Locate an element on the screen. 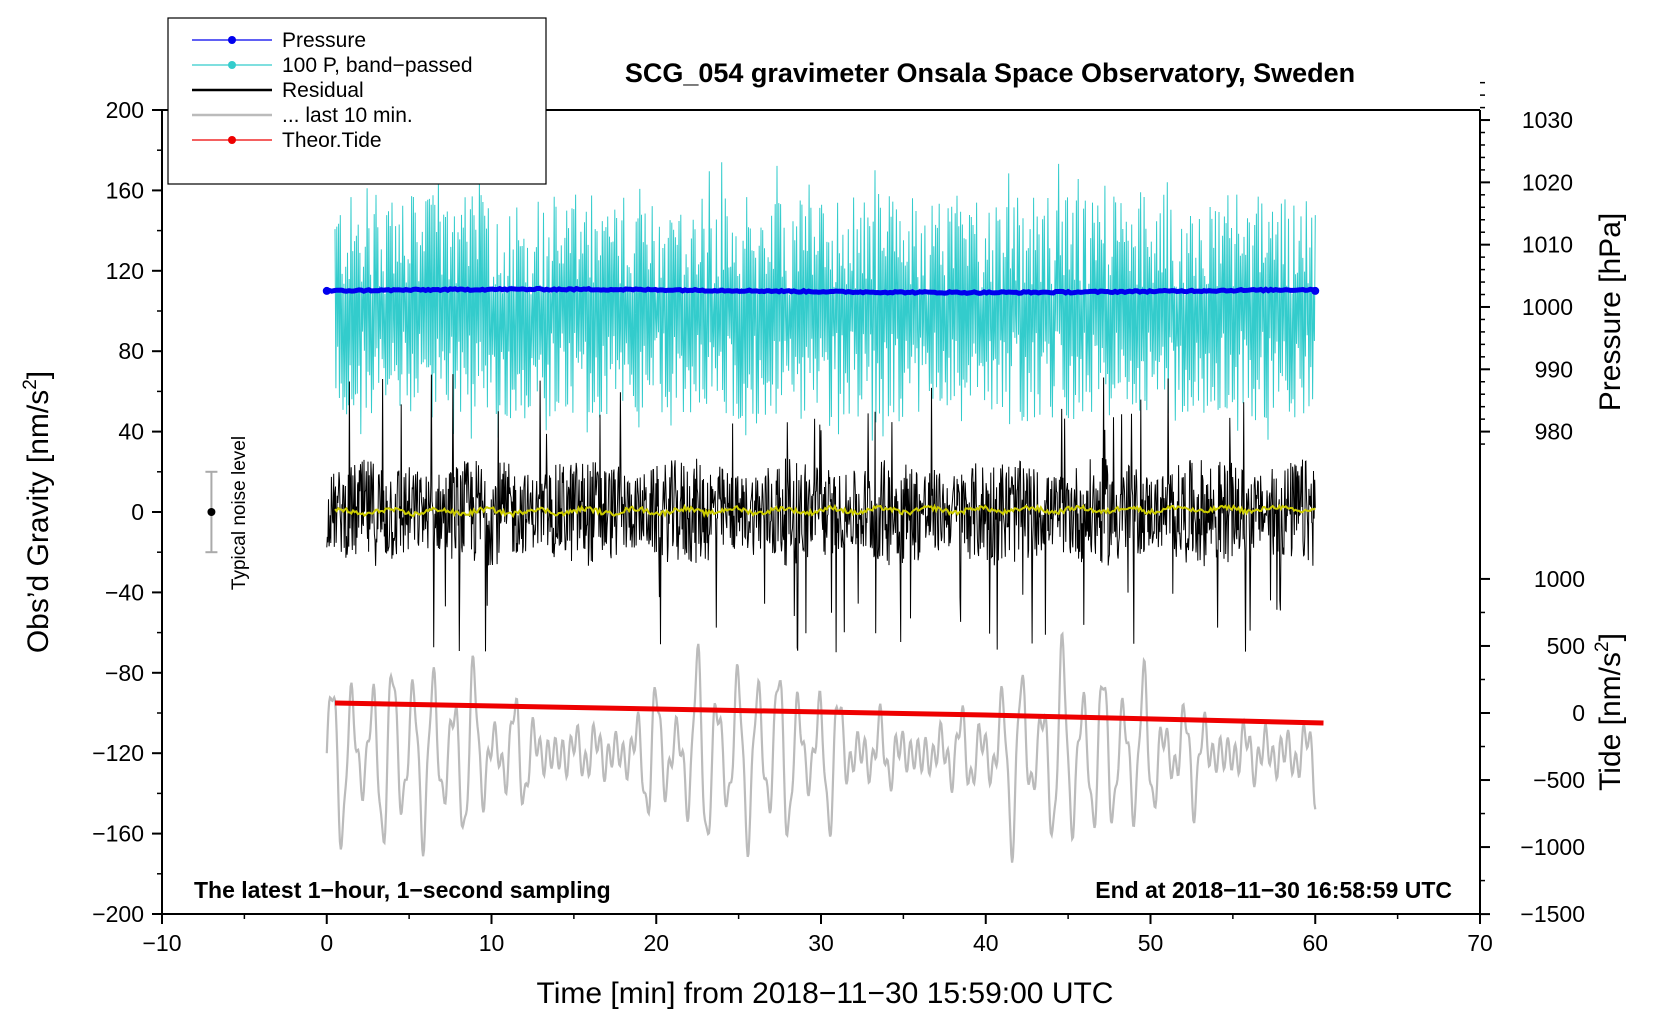 The height and width of the screenshot is (1020, 1660). legend-label: Theor.Tide is located at coordinates (332, 140).